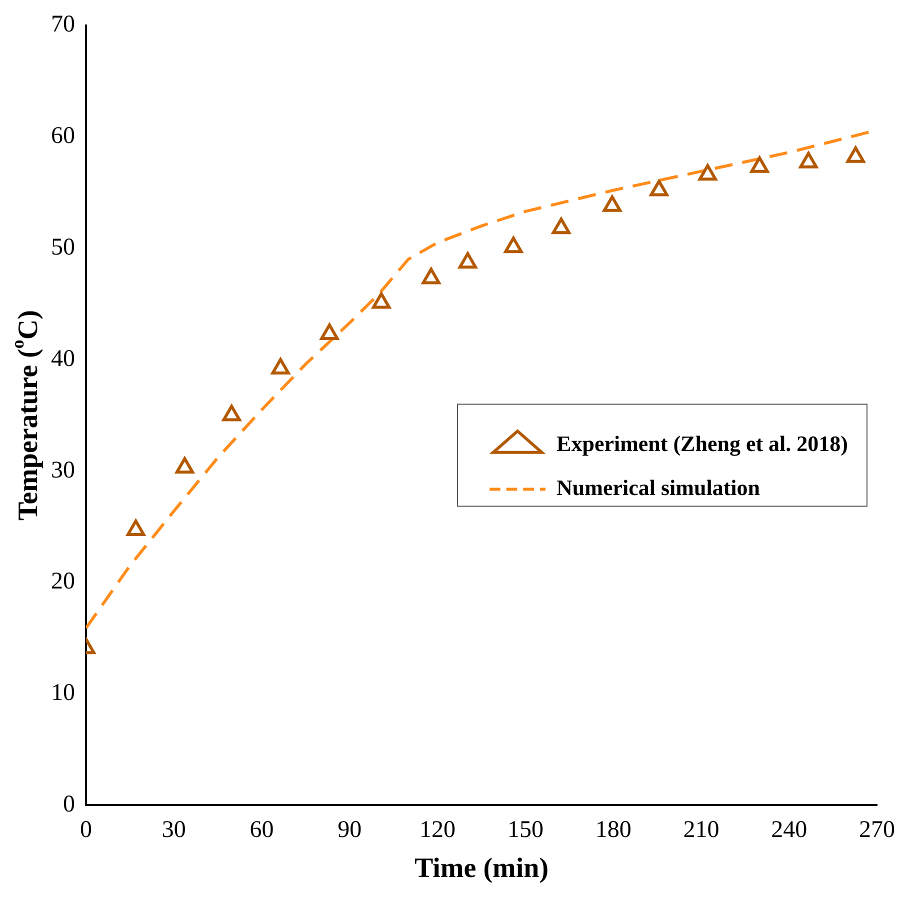 The width and height of the screenshot is (922, 911). Describe the element at coordinates (525, 829) in the screenshot. I see `x-tick-label: 150` at that location.